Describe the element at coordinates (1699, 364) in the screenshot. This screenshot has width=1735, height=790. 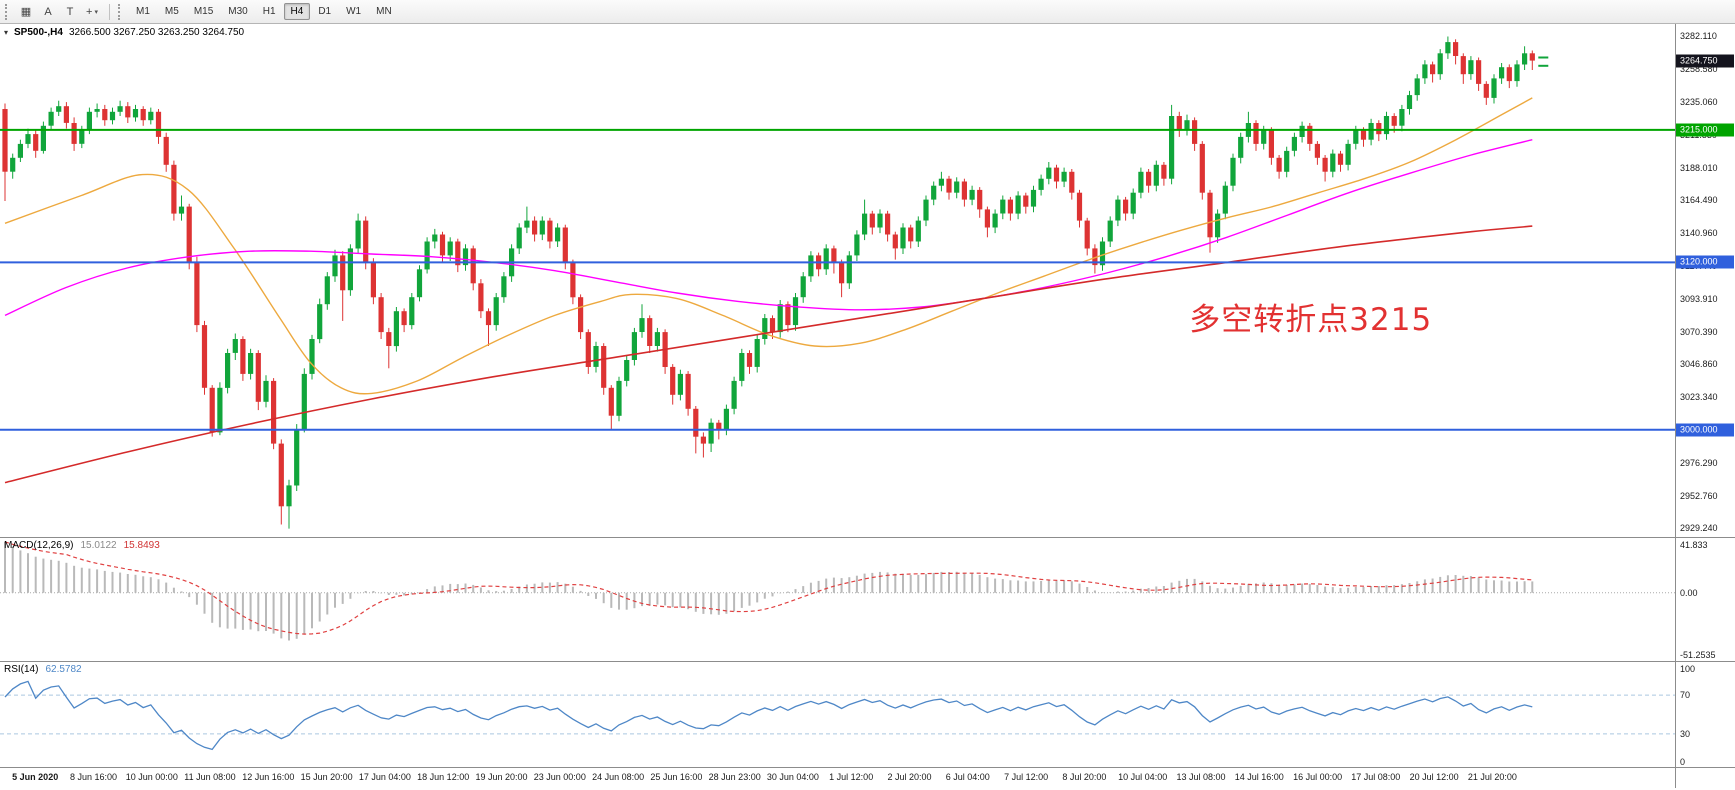
I see `axis-label: 3046.860` at that location.